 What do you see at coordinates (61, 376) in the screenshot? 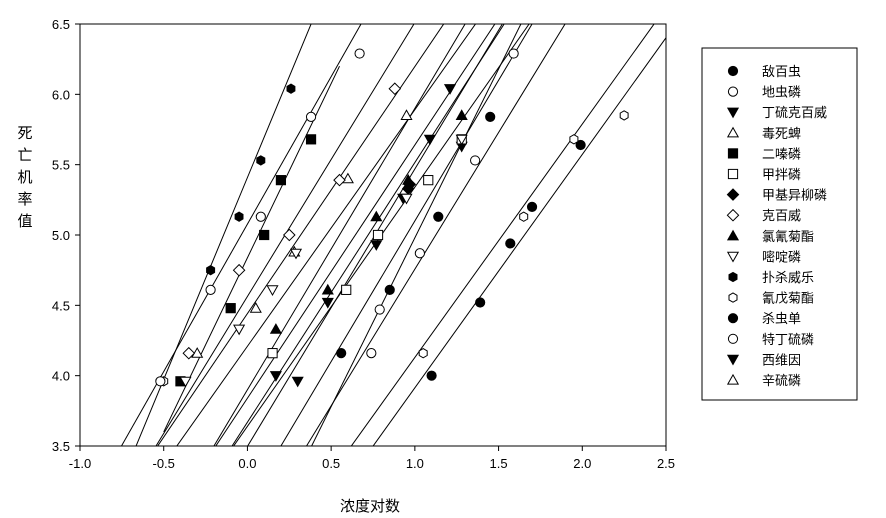
I see `y-tick-label: 4.0` at bounding box center [61, 376].